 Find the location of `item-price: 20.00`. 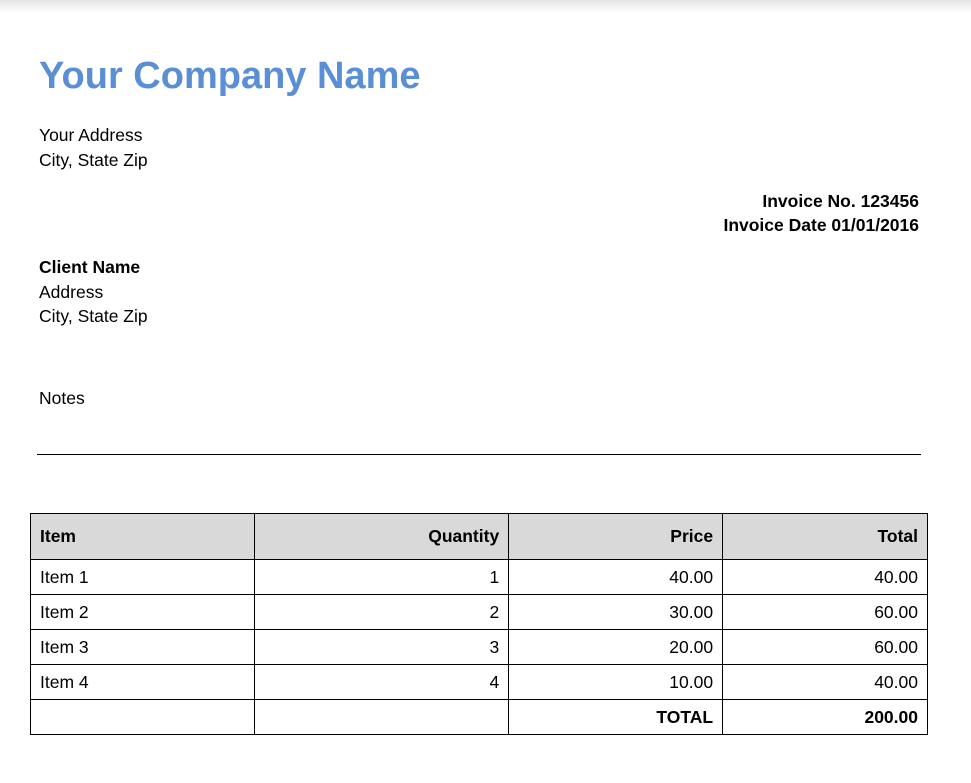

item-price: 20.00 is located at coordinates (616, 647).